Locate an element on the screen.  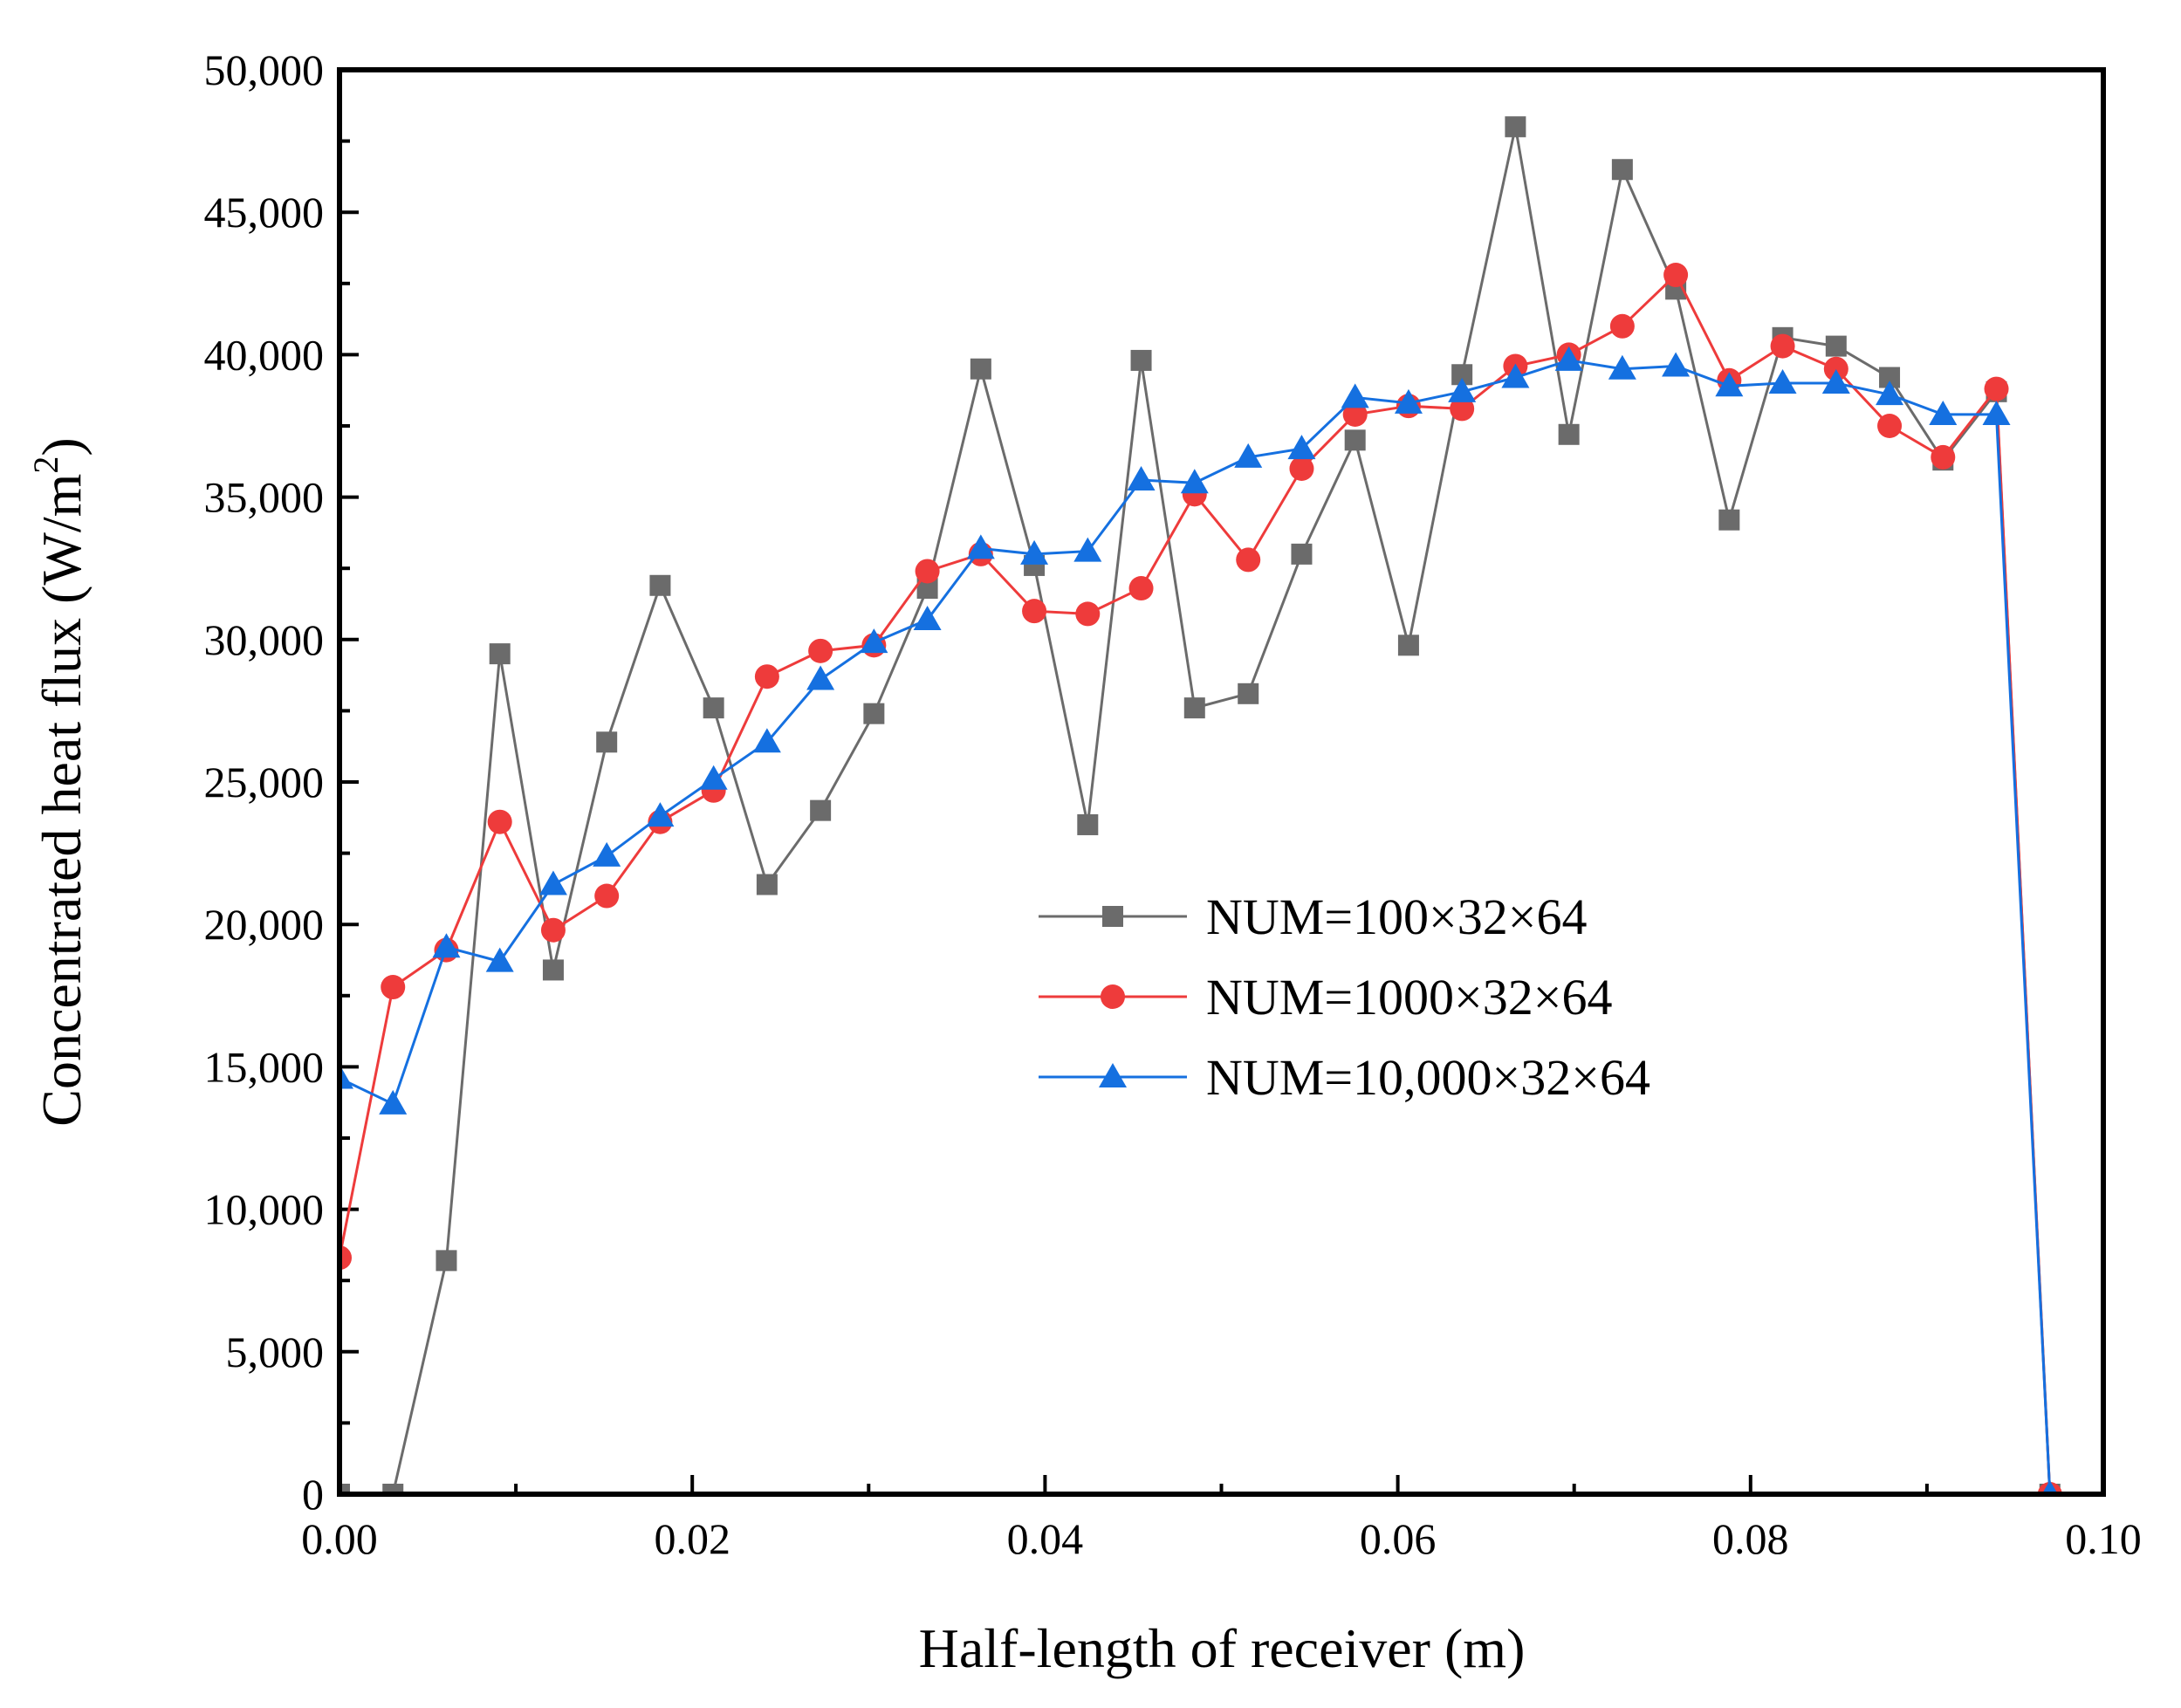
x-tick-labels: 0.00 0.02 0.04 0.06 0.08 0.10 is located at coordinates (1221, 1538).